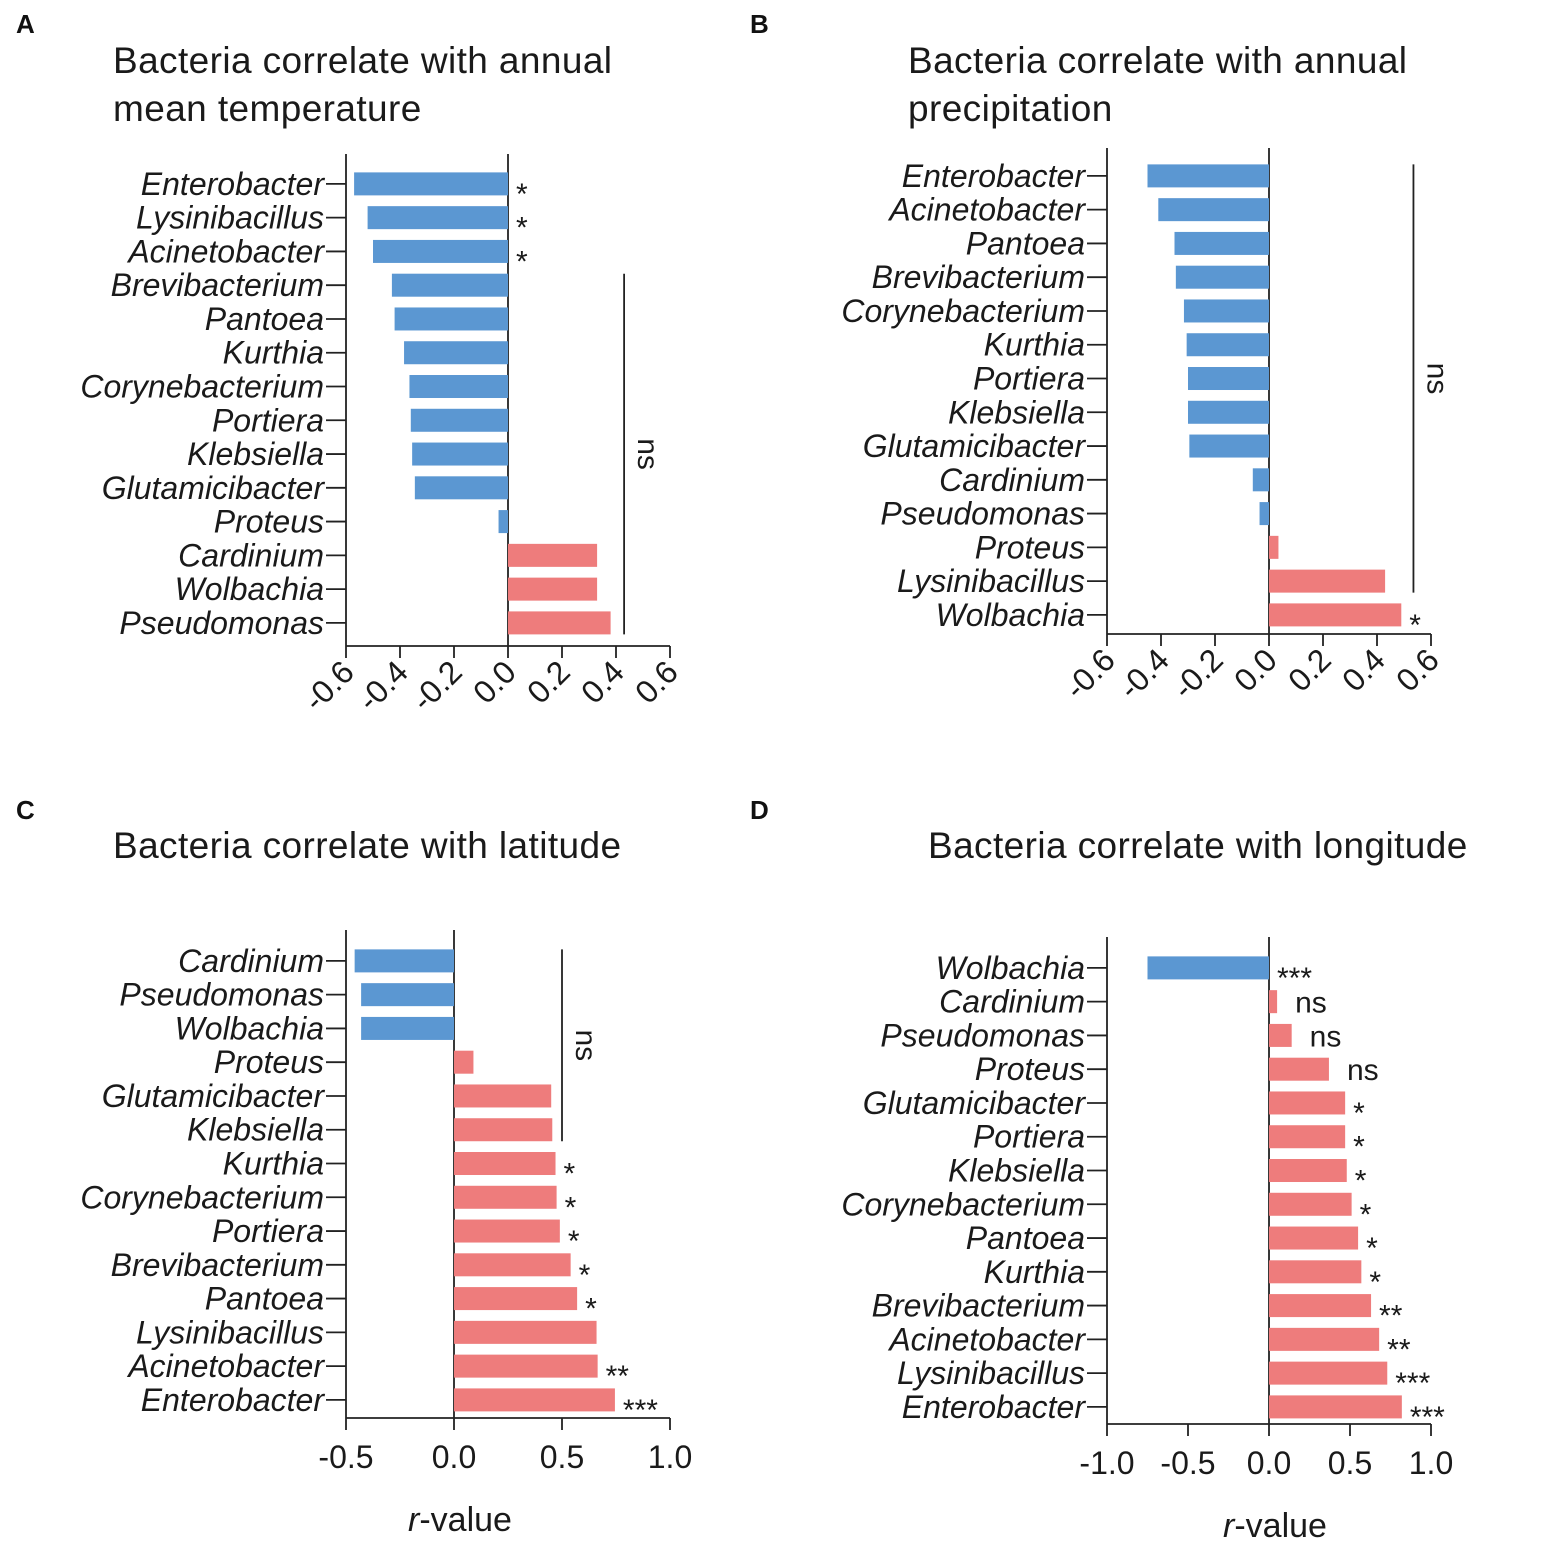  I want to click on x-tick-label: 0.4, so click(602, 681).